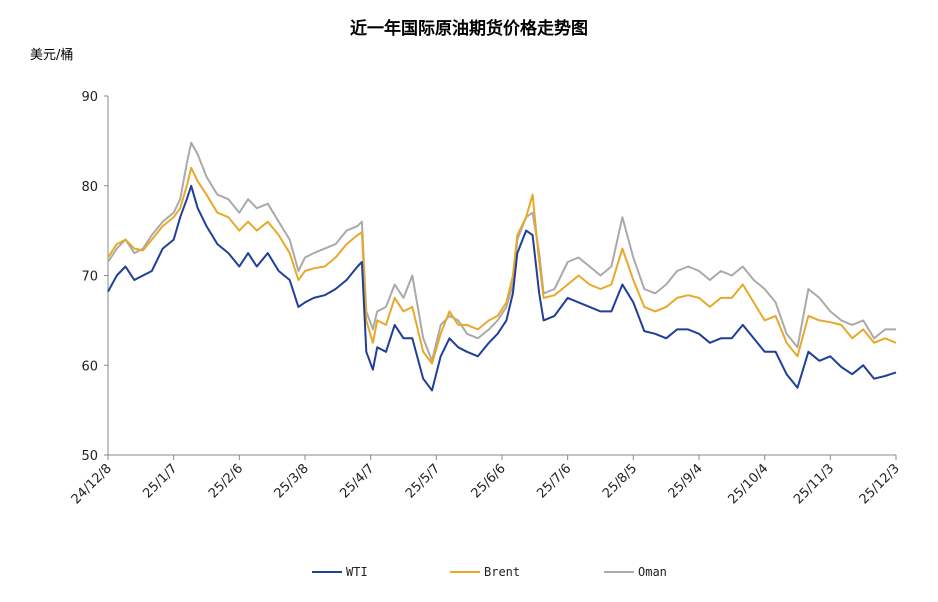 The width and height of the screenshot is (938, 602). I want to click on x-tick-label: 25/1/7, so click(160, 481).